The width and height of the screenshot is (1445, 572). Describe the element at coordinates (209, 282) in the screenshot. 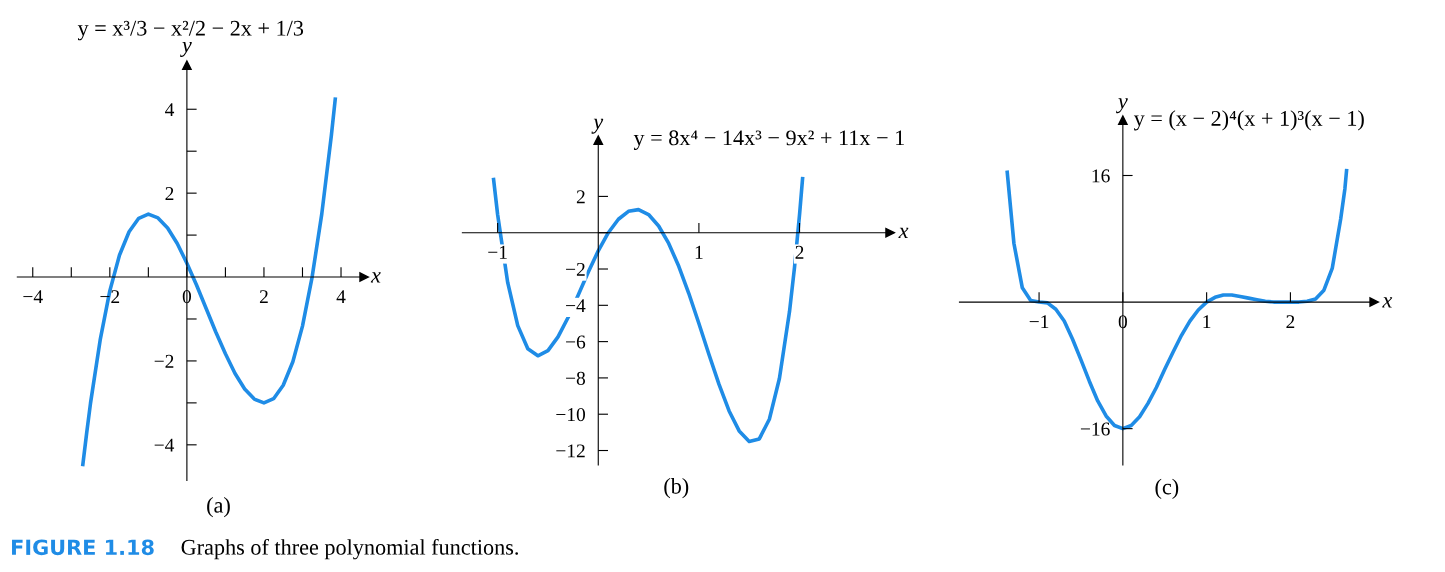

I see `line-series` at that location.